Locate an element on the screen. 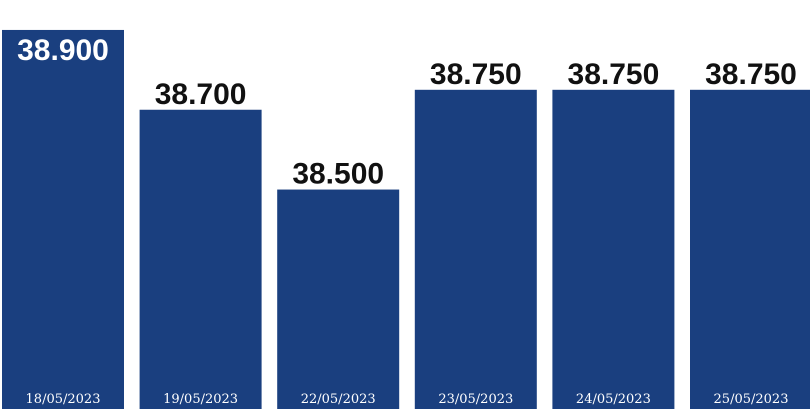 The height and width of the screenshot is (409, 810). value-label-3: 38.750 is located at coordinates (476, 74).